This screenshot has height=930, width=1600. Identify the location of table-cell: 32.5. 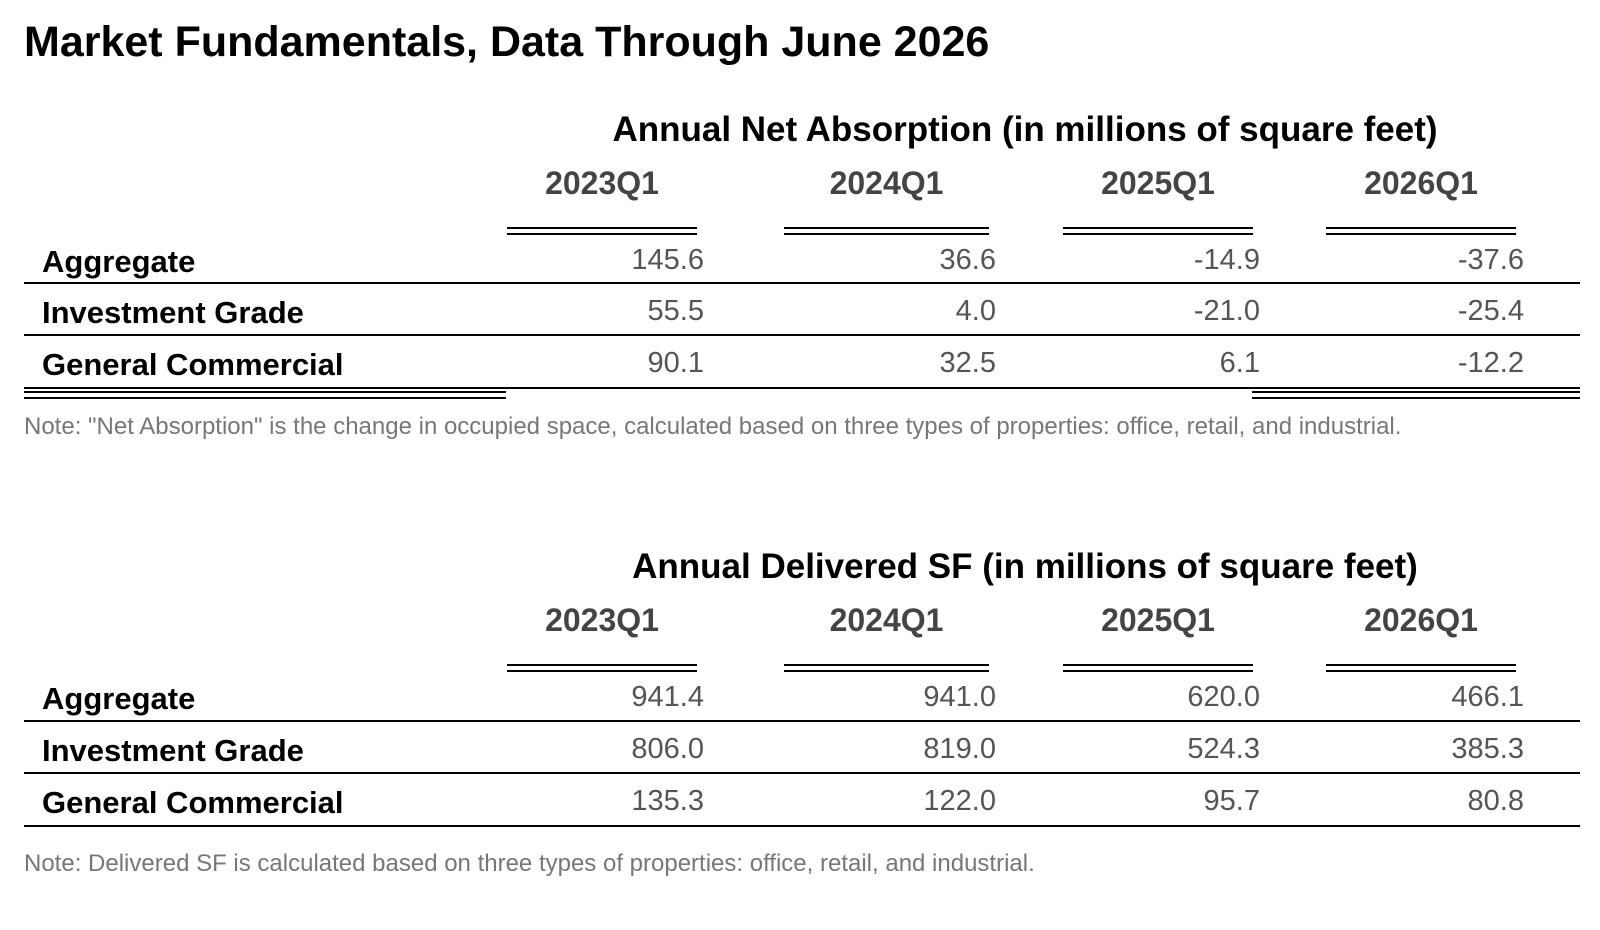
(967, 363).